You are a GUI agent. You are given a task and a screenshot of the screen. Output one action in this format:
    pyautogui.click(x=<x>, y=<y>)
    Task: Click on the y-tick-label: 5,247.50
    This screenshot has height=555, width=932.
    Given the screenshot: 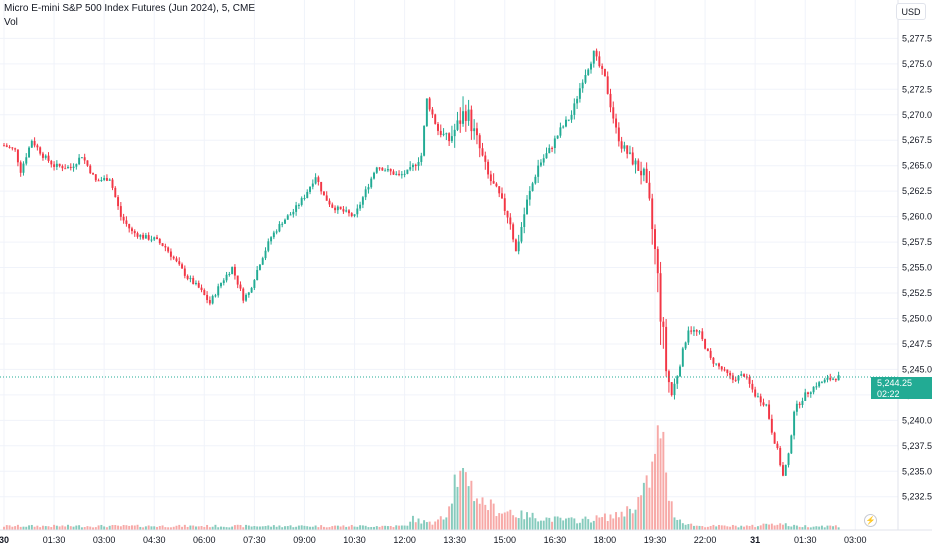 What is the action you would take?
    pyautogui.click(x=917, y=344)
    